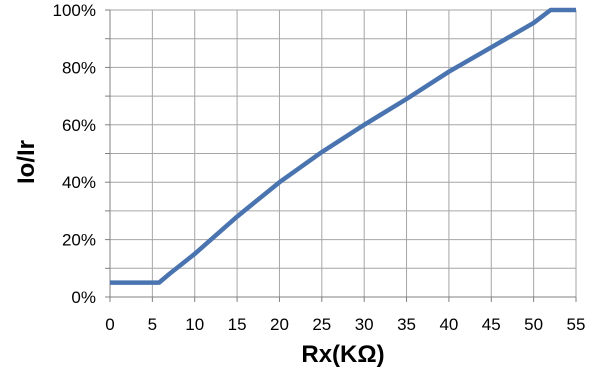 This screenshot has height=370, width=592. What do you see at coordinates (79, 240) in the screenshot?
I see `y-tick-label: 20%` at bounding box center [79, 240].